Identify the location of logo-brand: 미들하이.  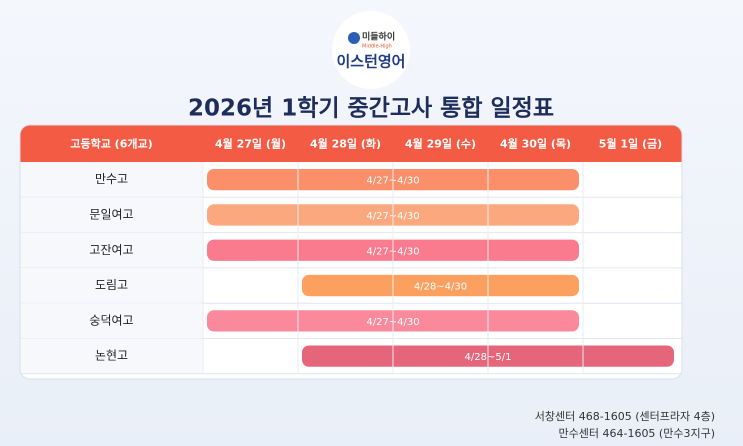
(378, 37).